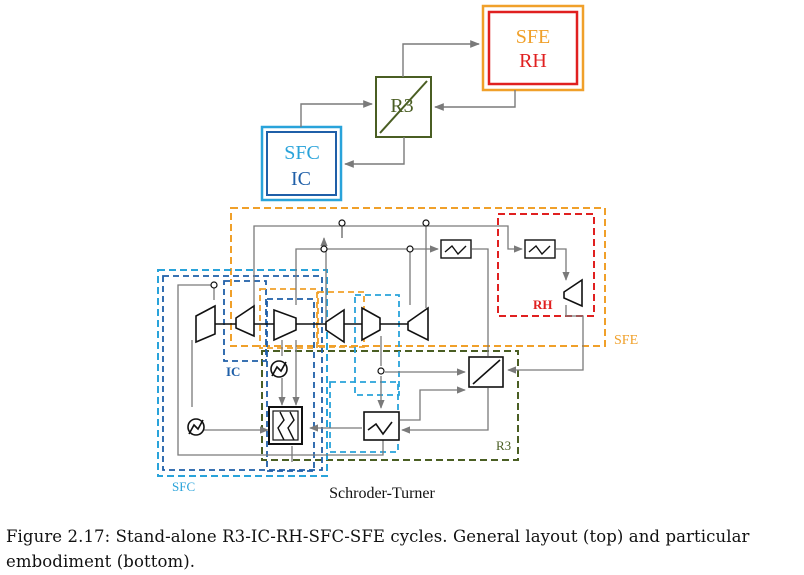 This screenshot has height=575, width=804. Describe the element at coordinates (418, 277) in the screenshot. I see `sfe-dashed-box` at that location.